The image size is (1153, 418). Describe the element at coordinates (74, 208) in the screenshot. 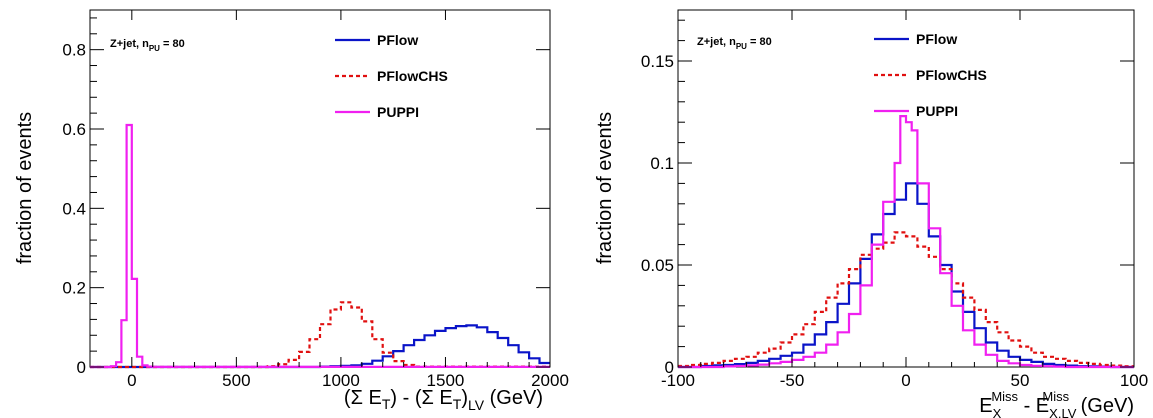

I see `y-tick-label: 0.4` at that location.